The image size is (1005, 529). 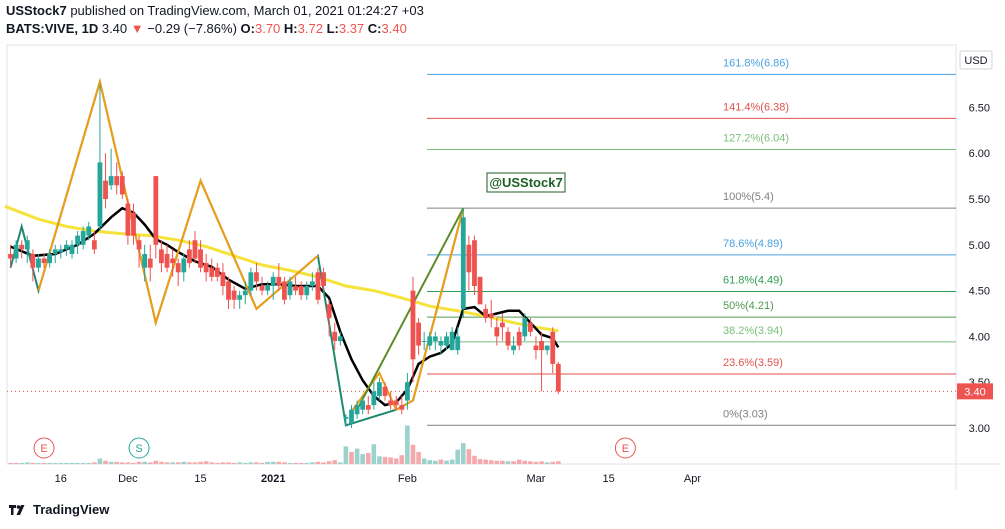 What do you see at coordinates (192, 28) in the screenshot?
I see `price-change: −0.29 (−7.86%)` at bounding box center [192, 28].